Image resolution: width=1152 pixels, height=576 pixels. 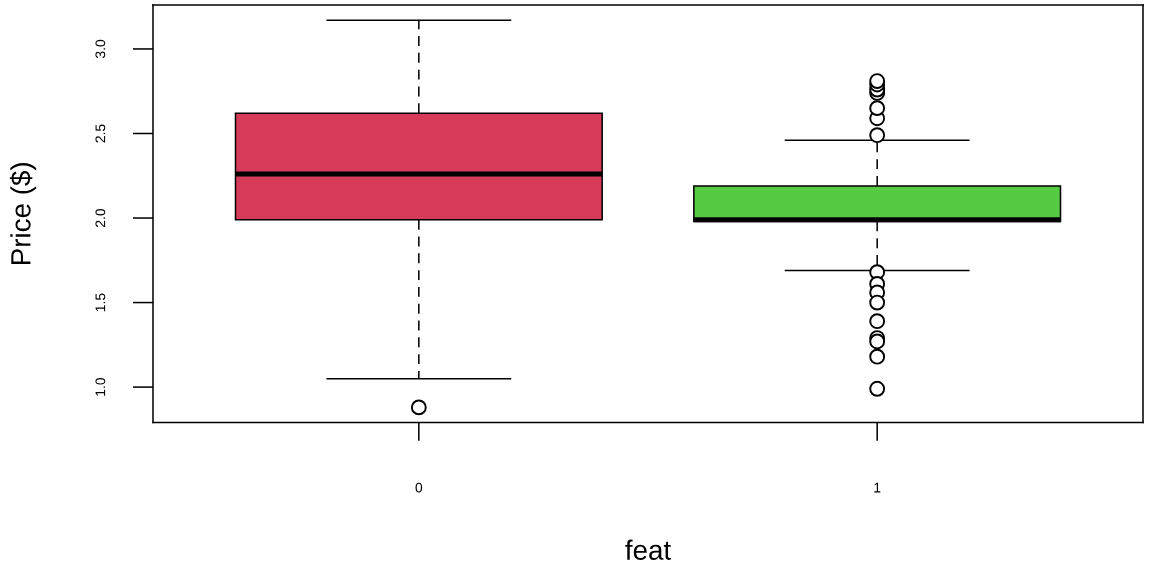 What do you see at coordinates (100, 49) in the screenshot?
I see `y-tick-label: 3.0` at bounding box center [100, 49].